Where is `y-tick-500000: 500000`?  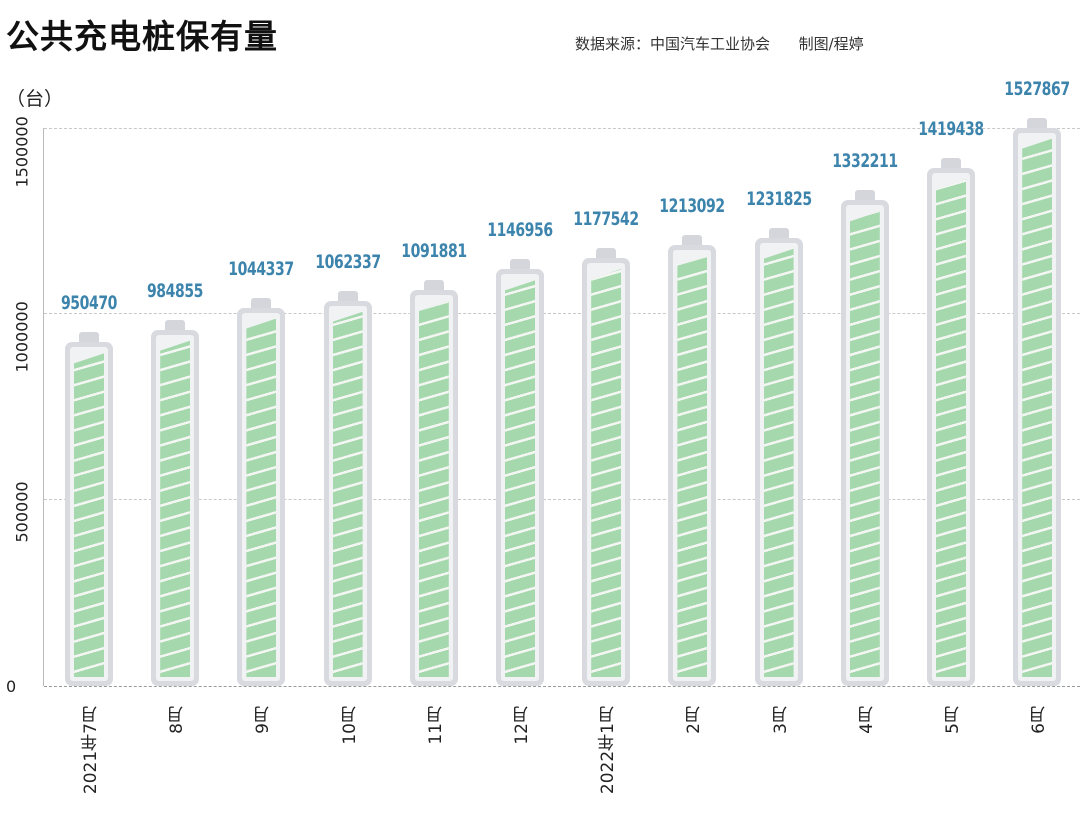
y-tick-500000: 500000 is located at coordinates (22, 512).